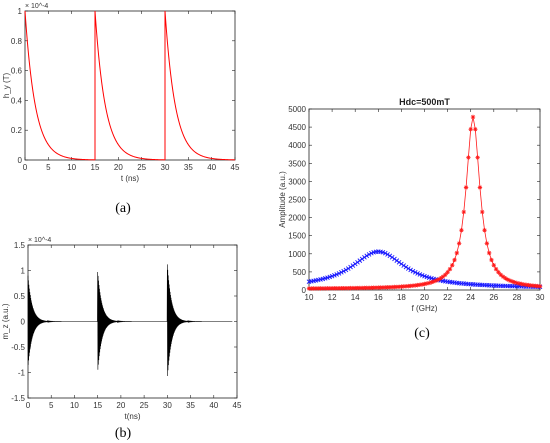 The width and height of the screenshot is (550, 443). Describe the element at coordinates (297, 127) in the screenshot. I see `y-tick-label: 4500` at that location.